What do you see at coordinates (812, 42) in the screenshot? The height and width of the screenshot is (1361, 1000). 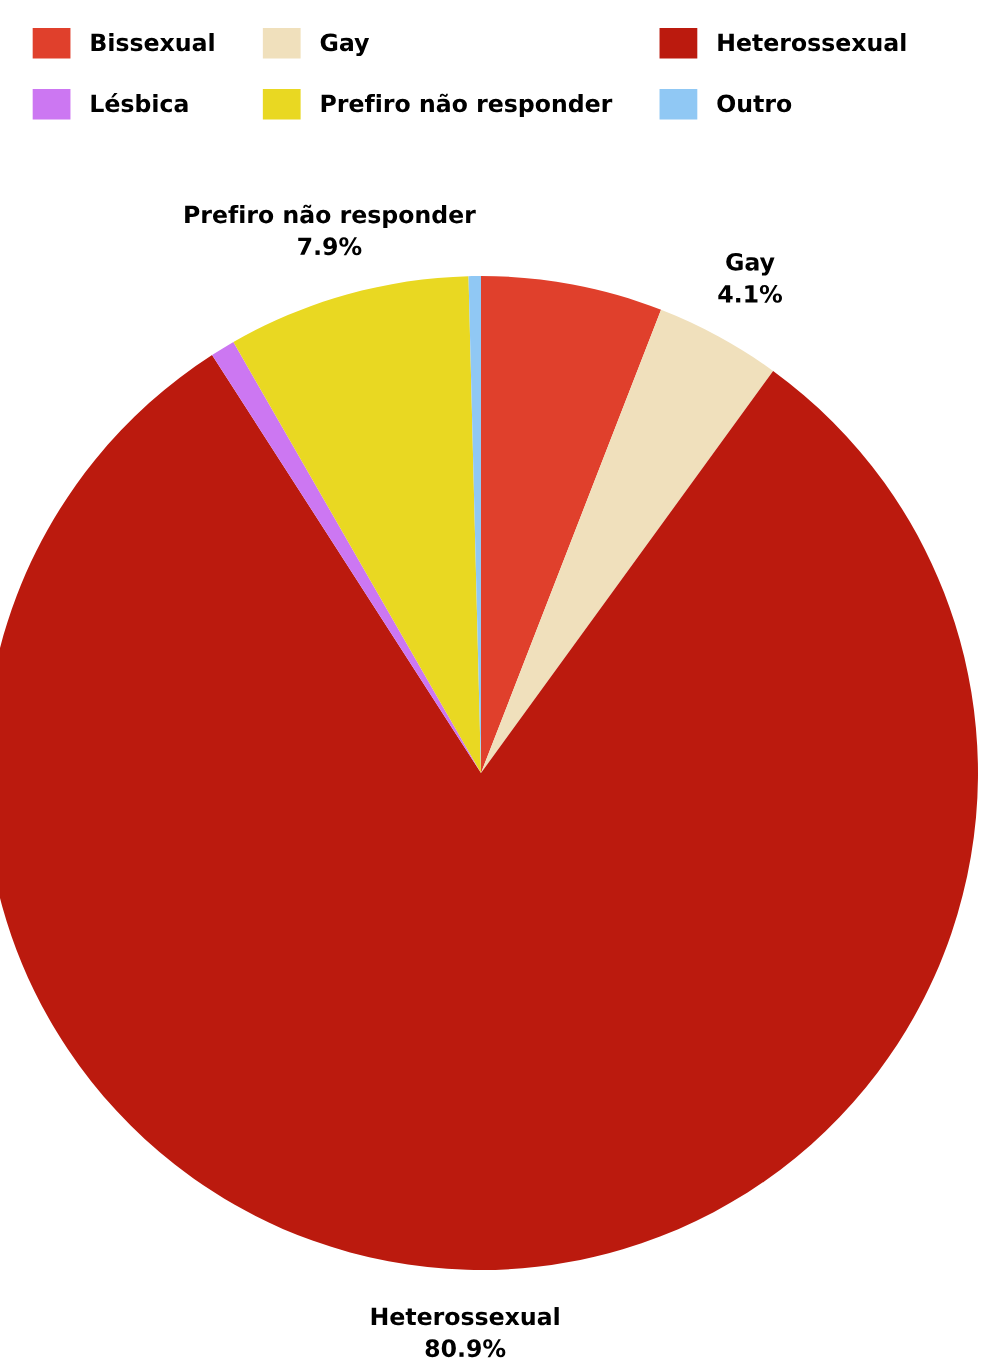 I see `legend-label: Heterossexual` at bounding box center [812, 42].